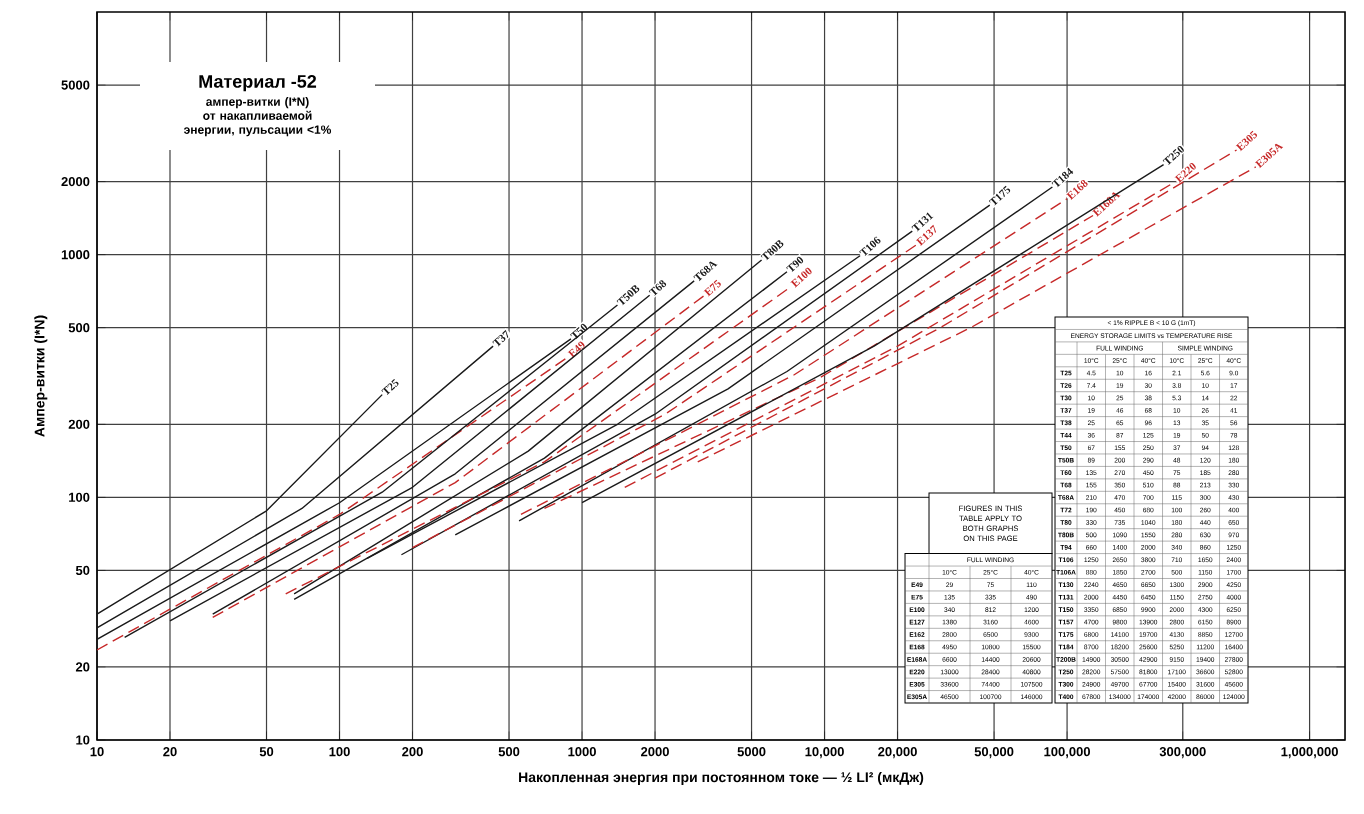  Describe the element at coordinates (390, 386) in the screenshot. I see `text: T25` at that location.